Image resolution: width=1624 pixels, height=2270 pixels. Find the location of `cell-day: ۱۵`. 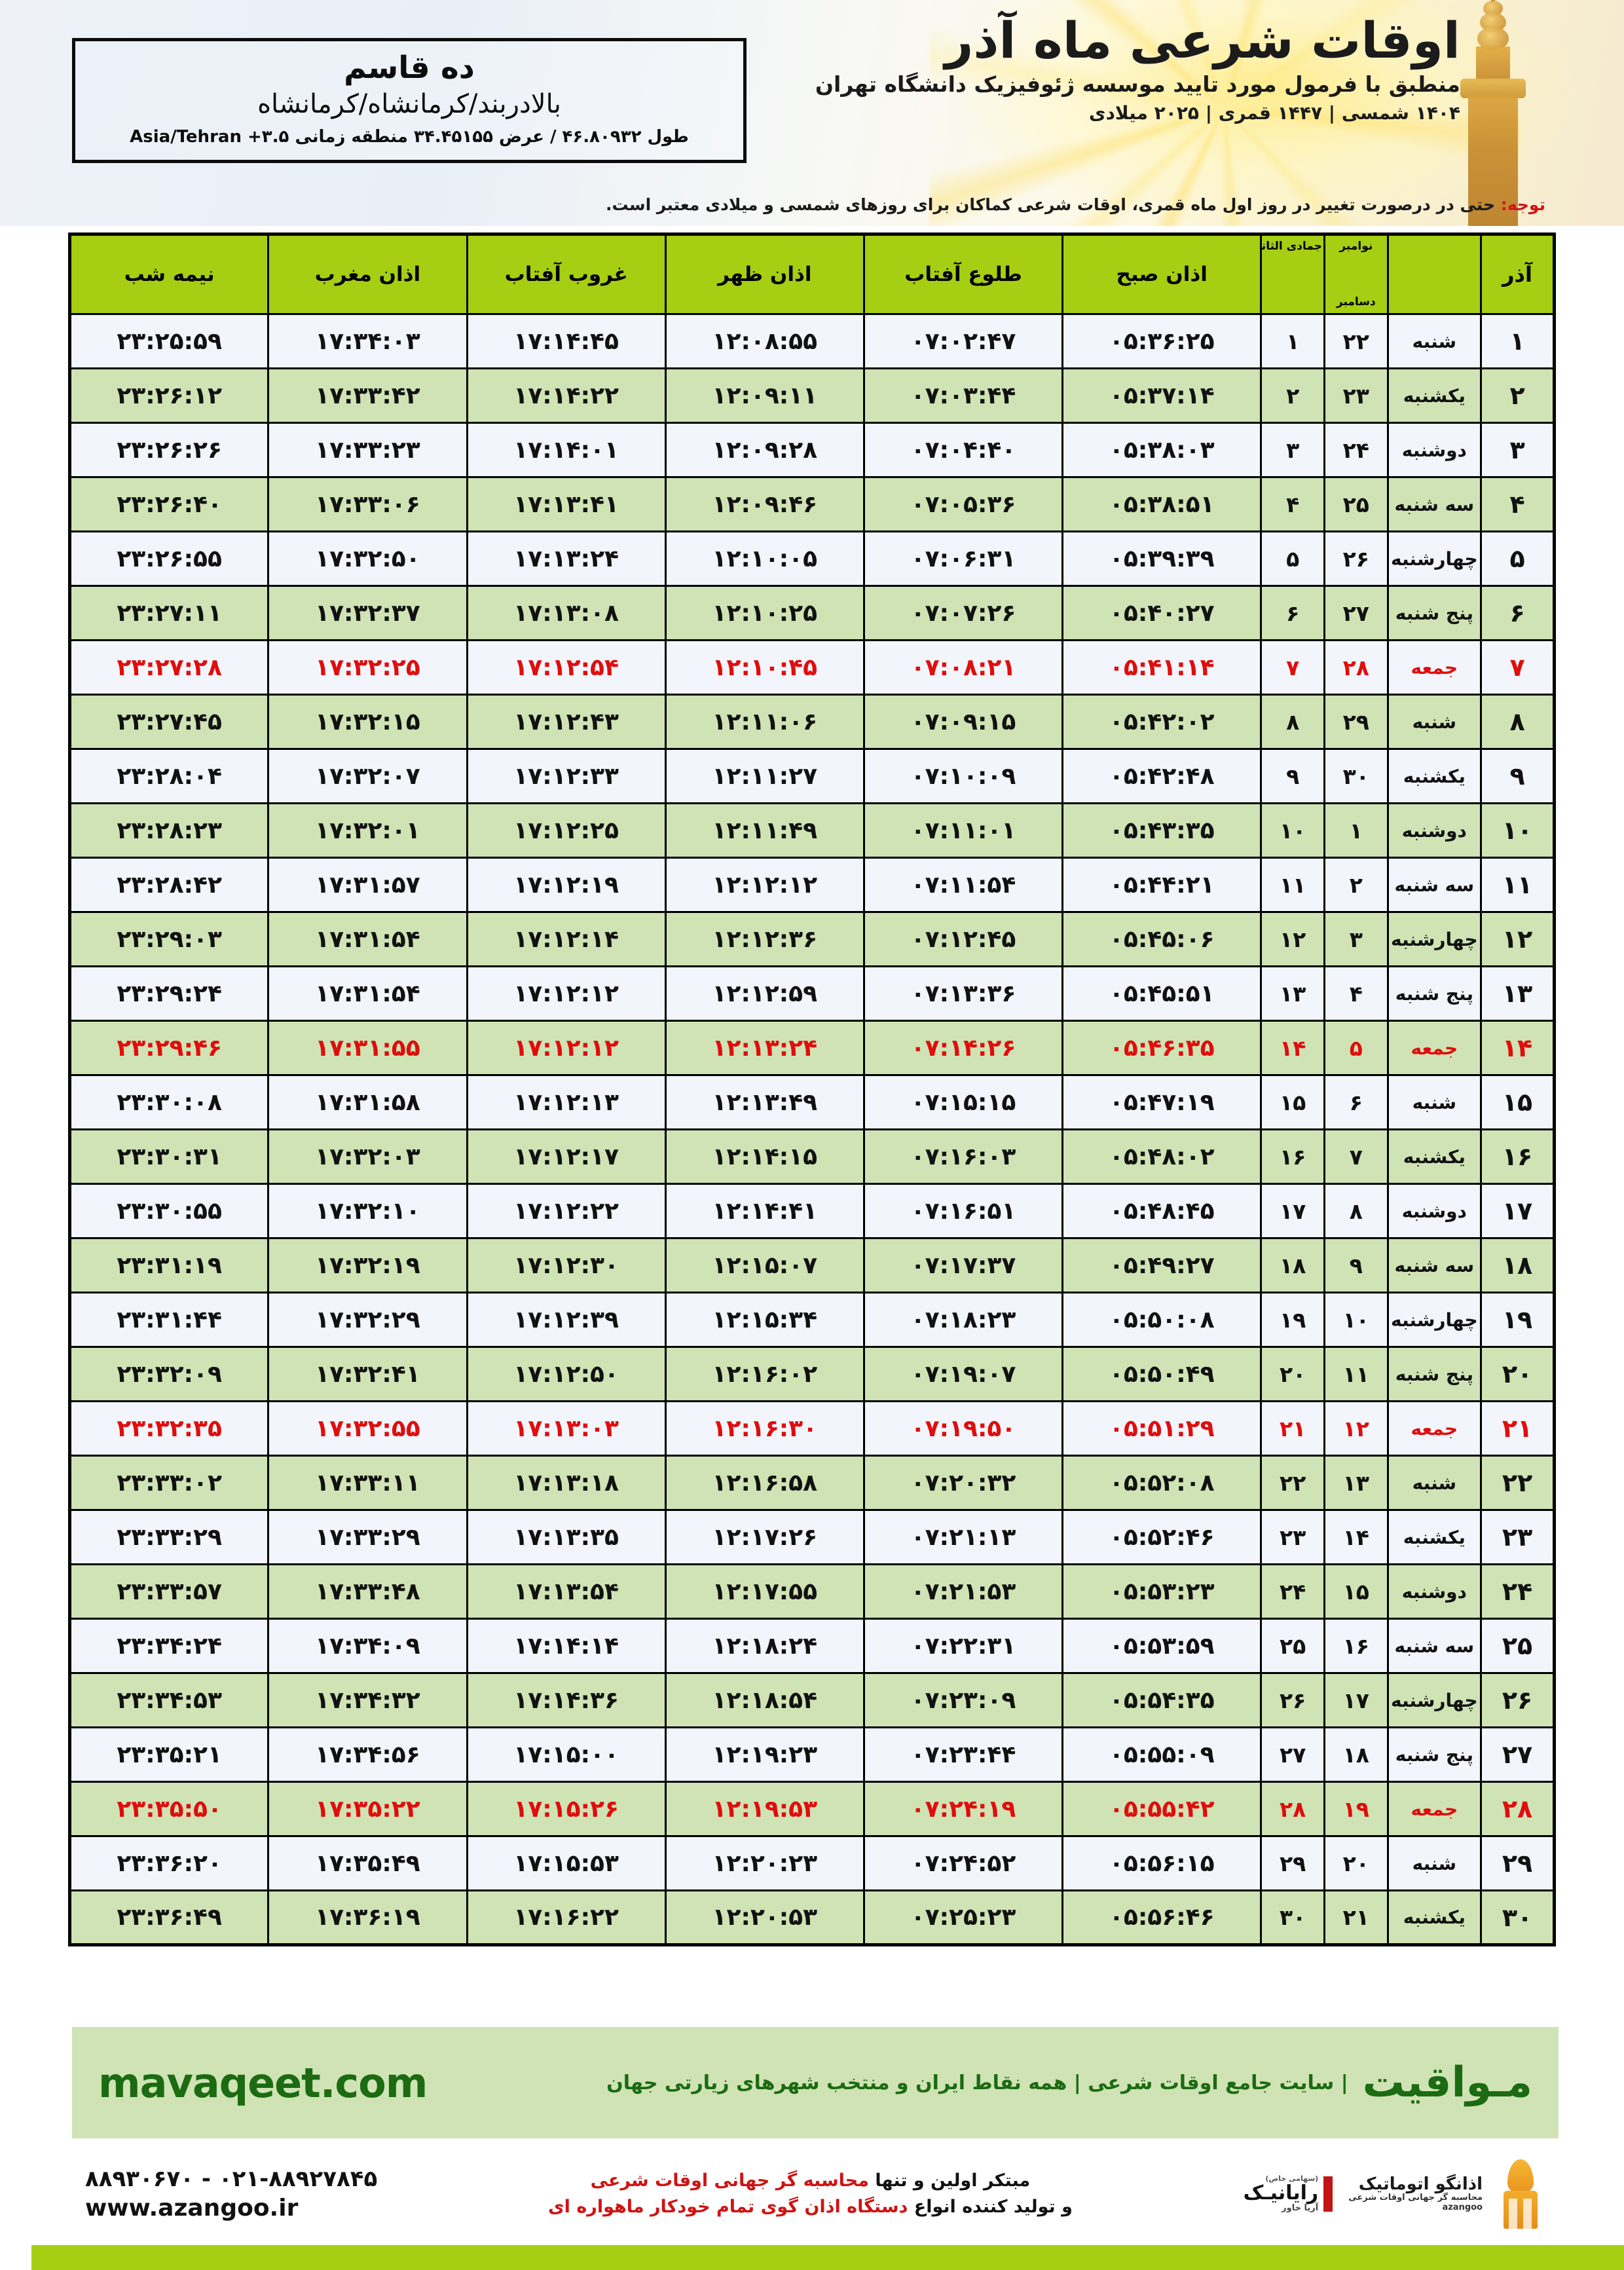

cell-day: ۱۵ is located at coordinates (1517, 1102).